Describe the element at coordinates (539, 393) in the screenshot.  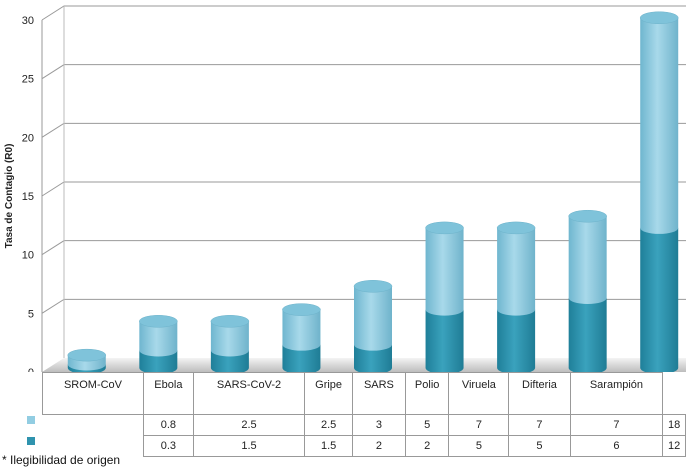
I see `category-label: Difteria` at that location.